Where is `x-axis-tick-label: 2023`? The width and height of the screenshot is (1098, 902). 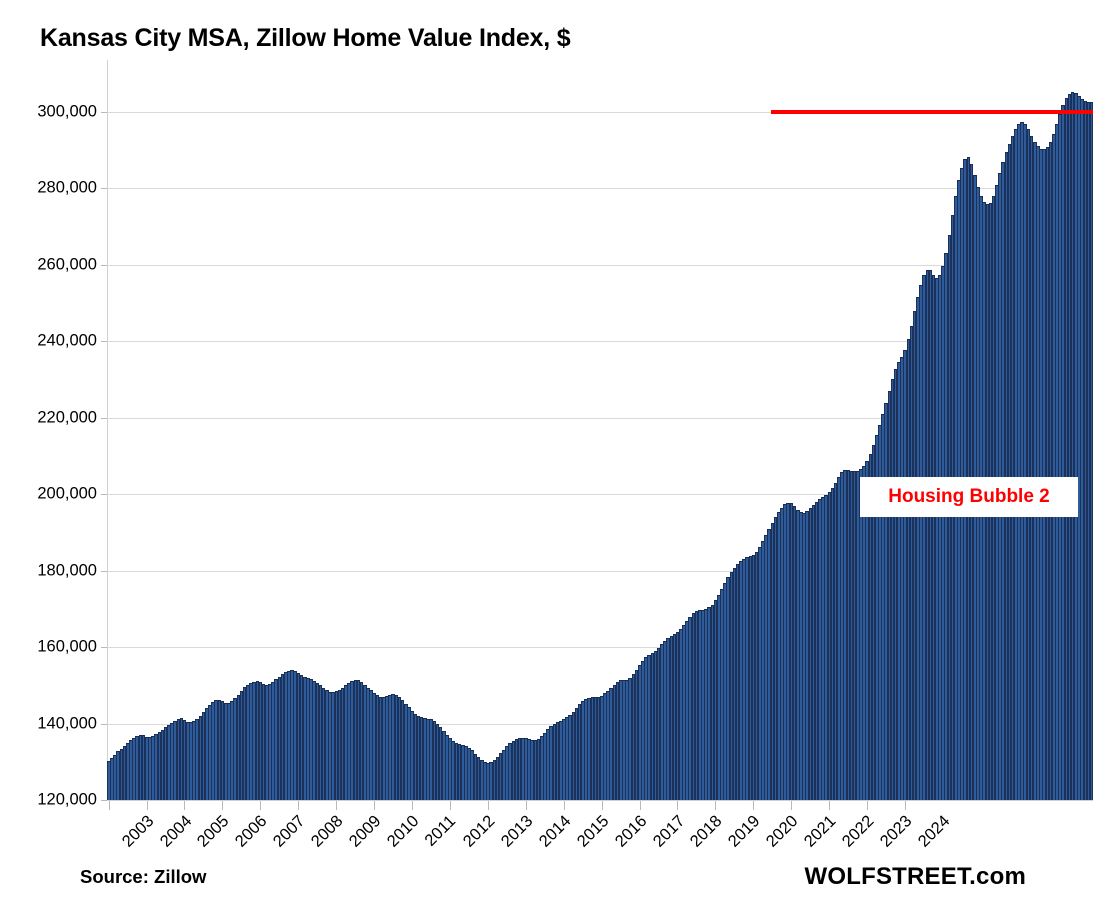
x-axis-tick-label: 2023 is located at coordinates (896, 831).